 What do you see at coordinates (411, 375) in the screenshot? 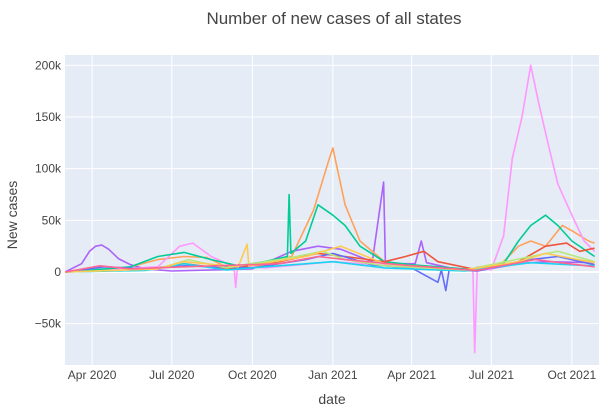
I see `x-tick-label: Apr 2021` at bounding box center [411, 375].